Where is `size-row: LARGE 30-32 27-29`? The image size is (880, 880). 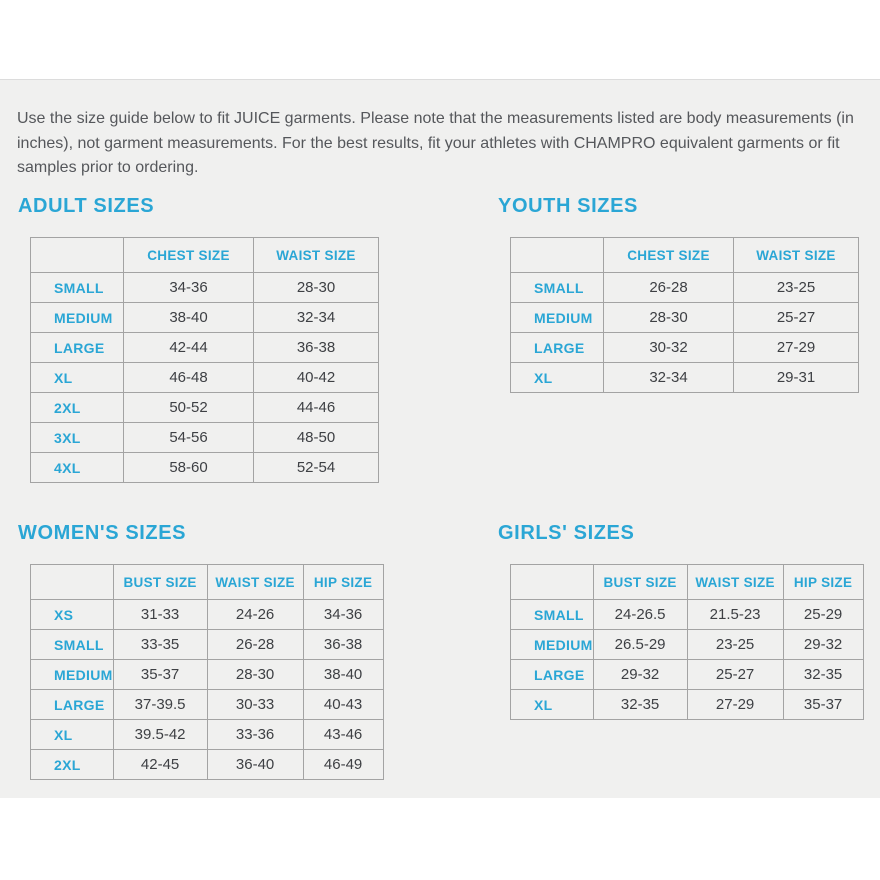
size-row: LARGE 30-32 27-29 is located at coordinates (684, 347).